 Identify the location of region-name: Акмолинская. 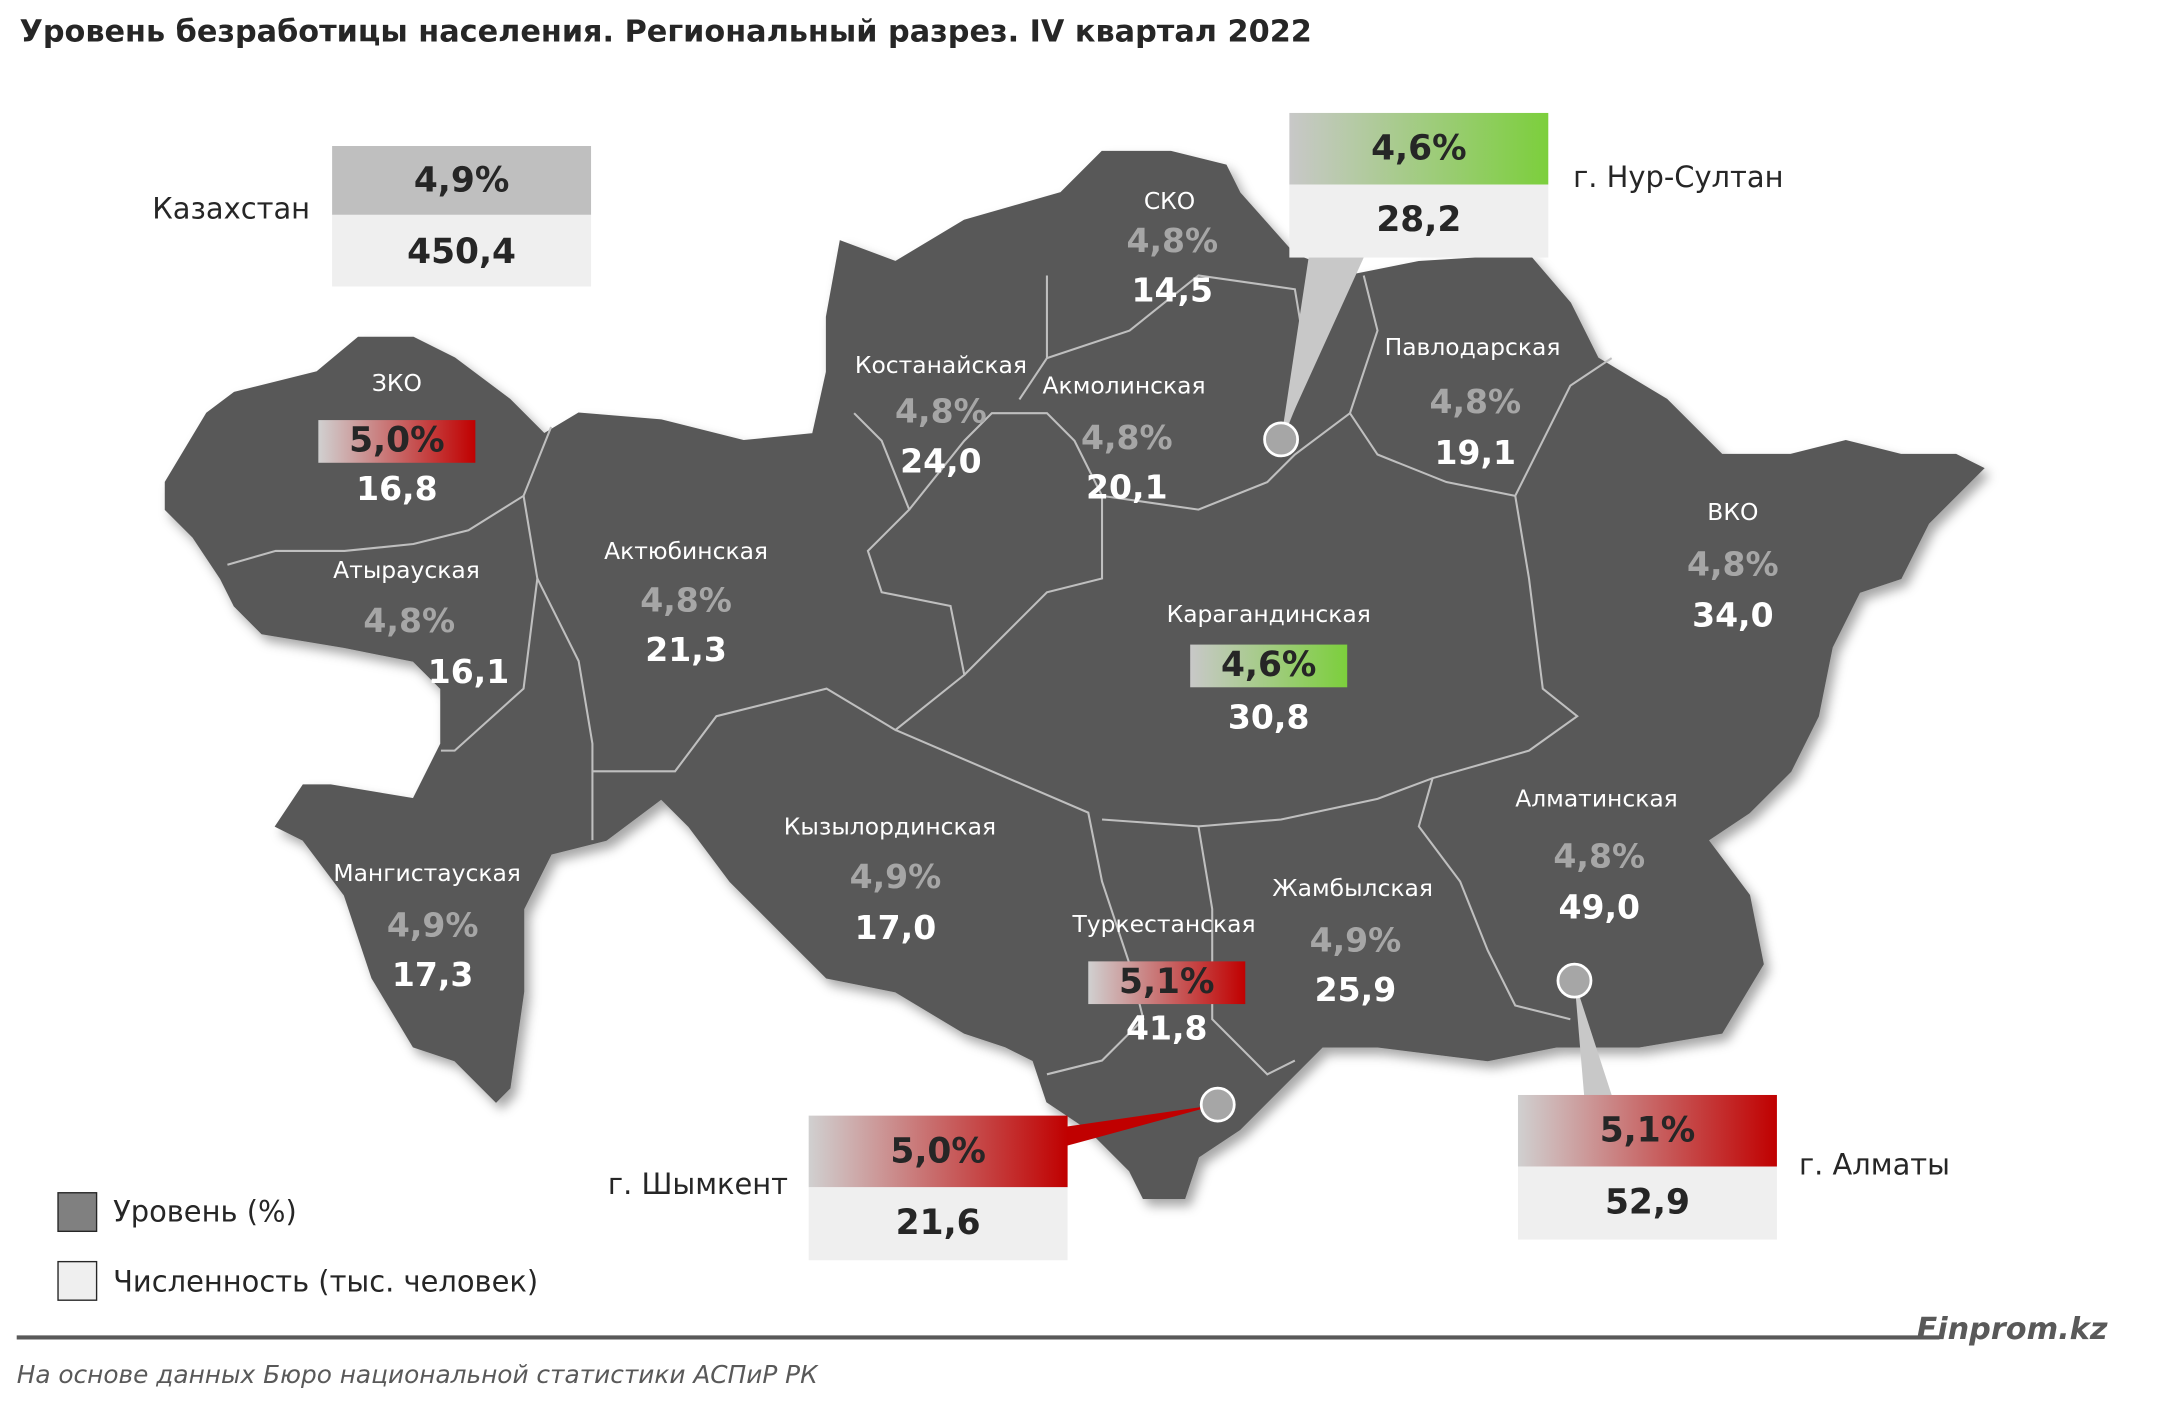
(1124, 386).